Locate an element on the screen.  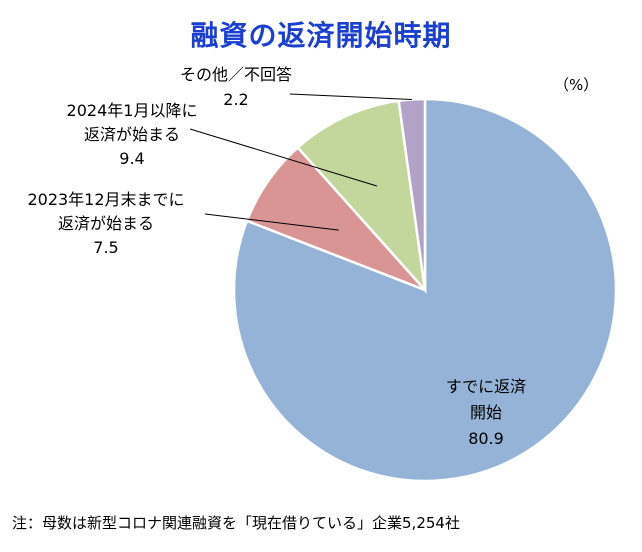
slice-value-label-1: 7.5 is located at coordinates (105, 247).